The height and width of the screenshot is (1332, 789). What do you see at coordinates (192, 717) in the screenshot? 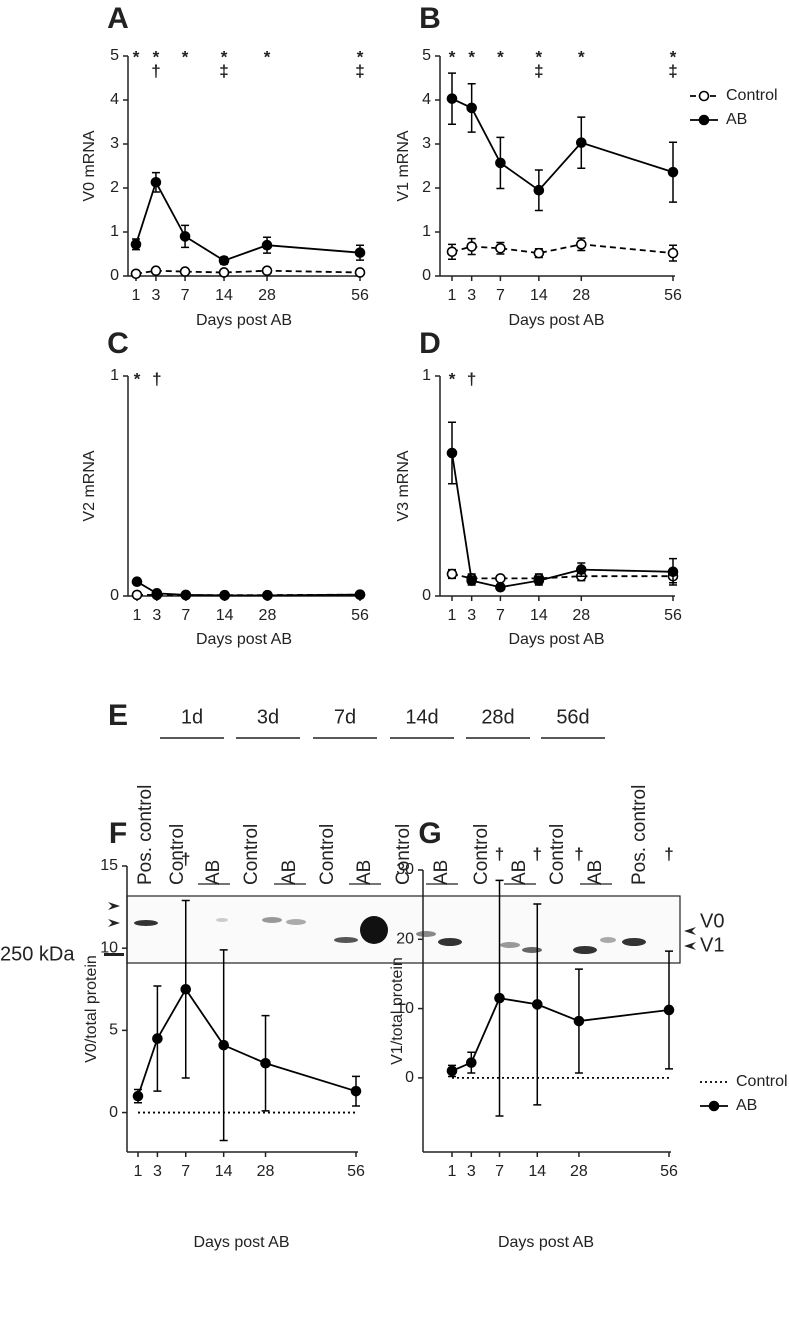
I see `timepoint-label: 1d` at bounding box center [192, 717].